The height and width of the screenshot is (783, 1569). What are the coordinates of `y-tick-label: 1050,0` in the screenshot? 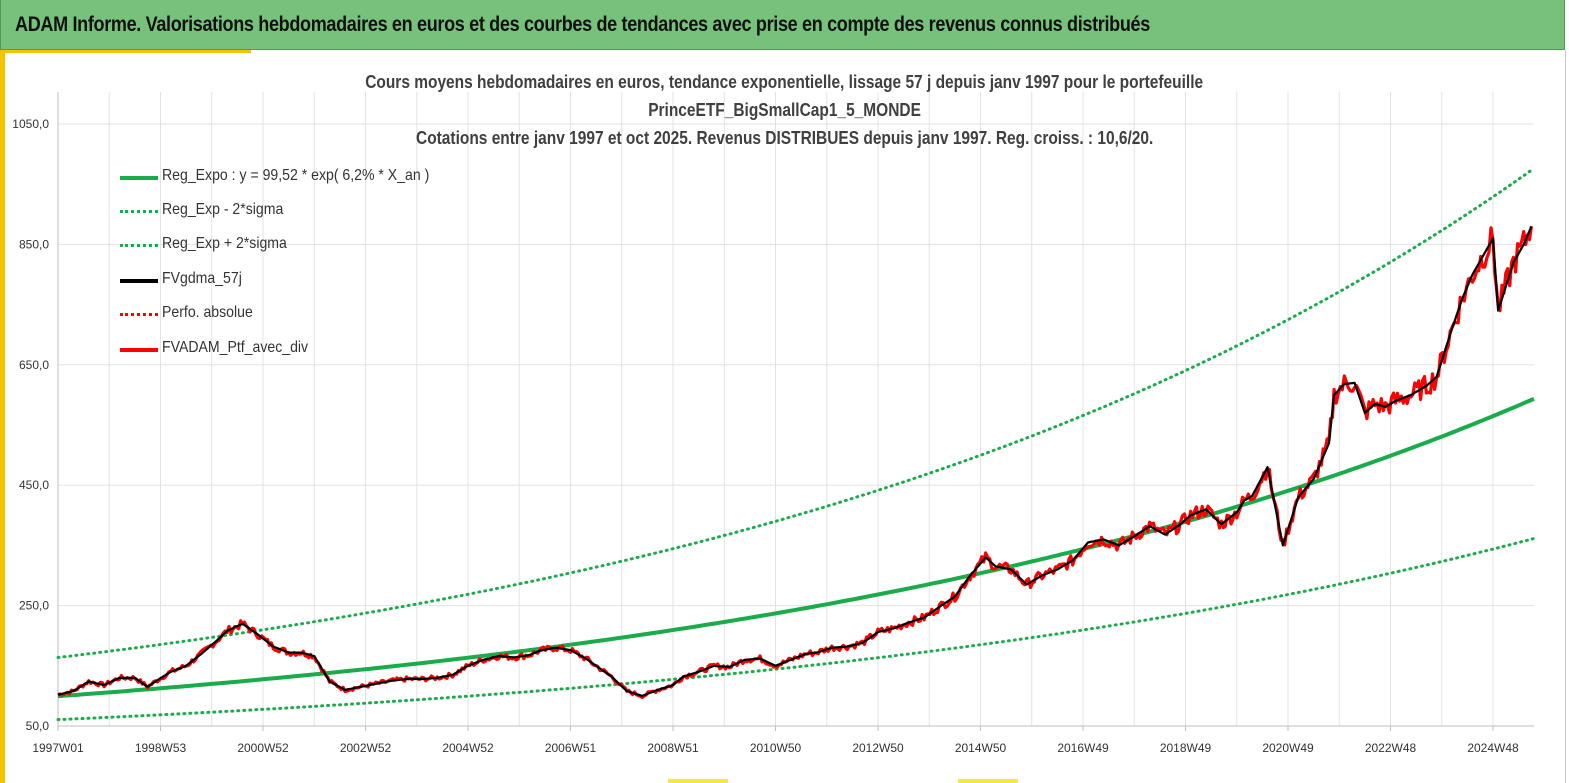 It's located at (30, 124).